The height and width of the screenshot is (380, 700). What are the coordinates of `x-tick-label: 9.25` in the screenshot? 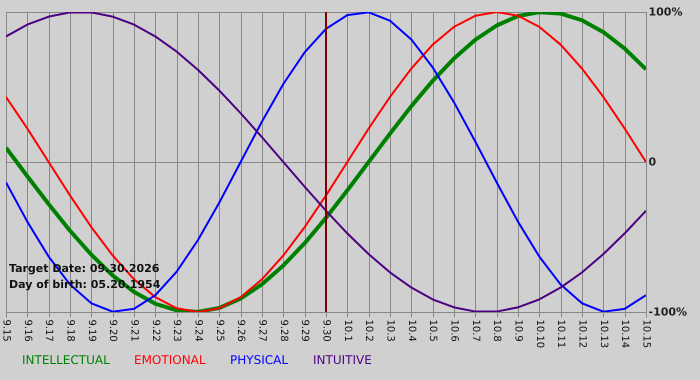 It's located at (219, 331).